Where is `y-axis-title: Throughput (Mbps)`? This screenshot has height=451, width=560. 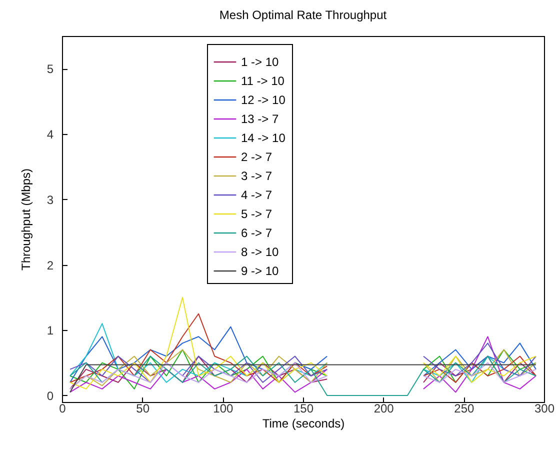
y-axis-title: Throughput (Mbps) is located at coordinates (25, 219).